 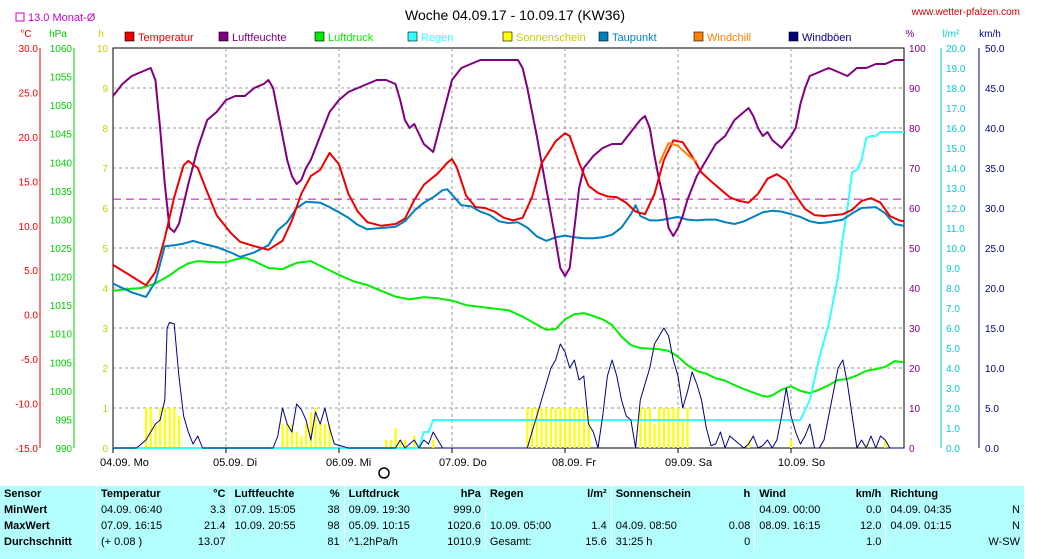 I want to click on sunshine-tick-label: 5, so click(x=105, y=249).